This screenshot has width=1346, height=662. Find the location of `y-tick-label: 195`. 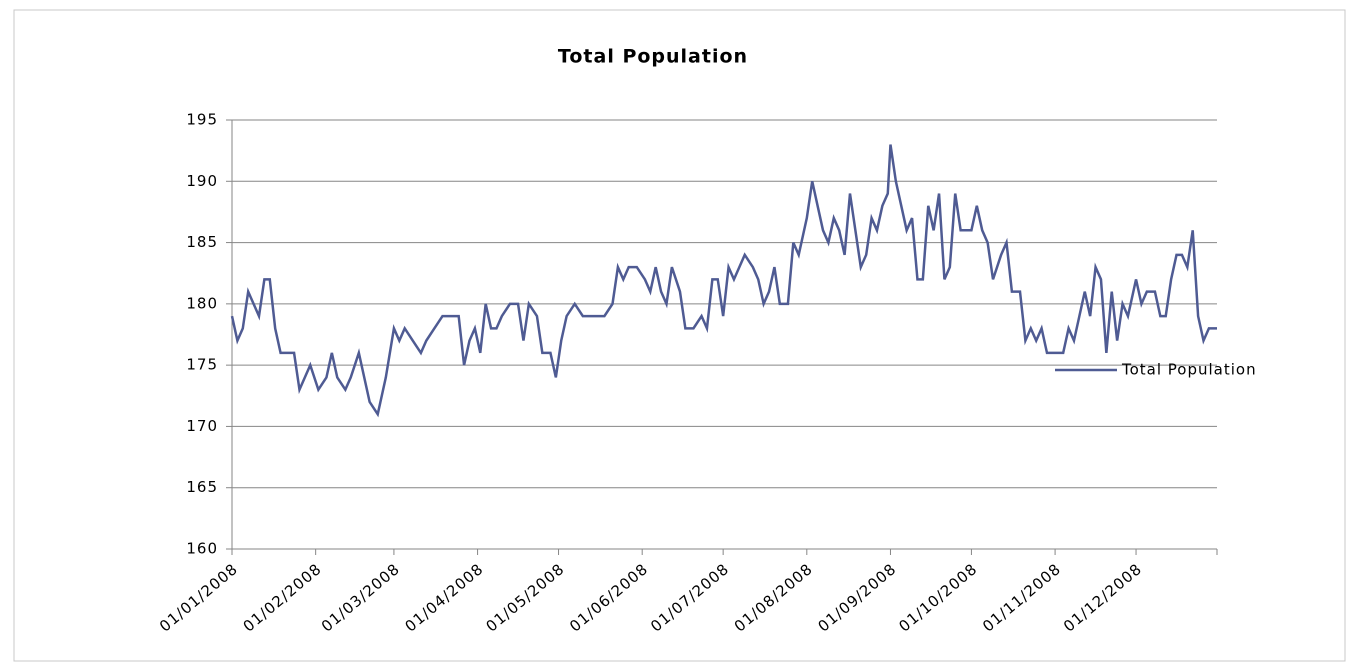

y-tick-label: 195 is located at coordinates (202, 120).